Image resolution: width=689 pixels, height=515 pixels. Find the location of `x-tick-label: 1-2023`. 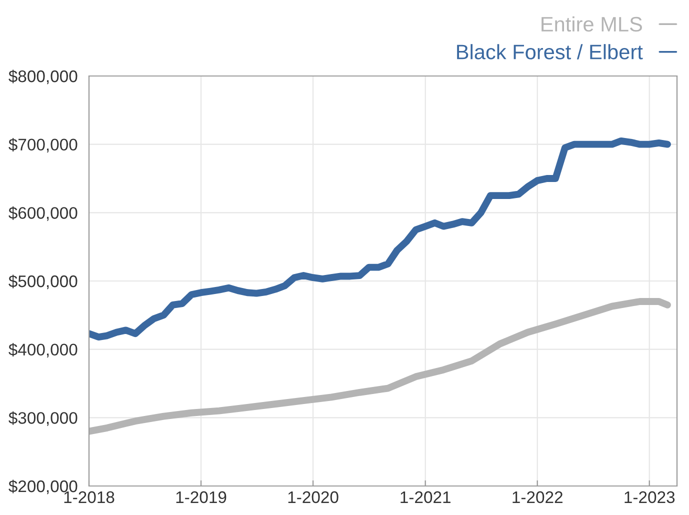

x-tick-label: 1-2023 is located at coordinates (649, 497).